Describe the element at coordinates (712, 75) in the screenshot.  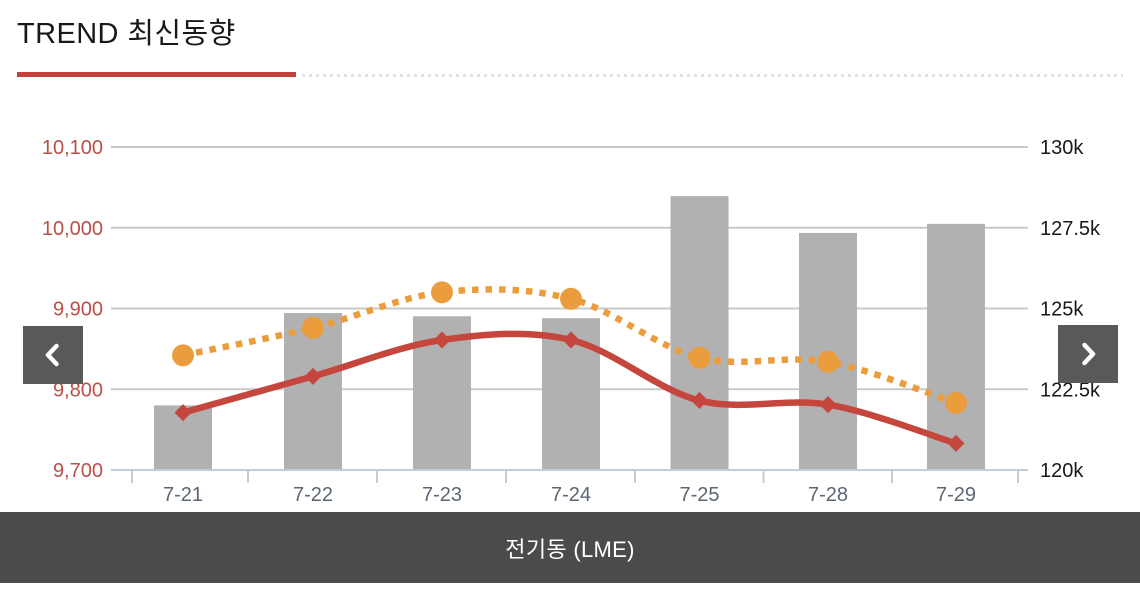
I see `title-underline-dotted` at that location.